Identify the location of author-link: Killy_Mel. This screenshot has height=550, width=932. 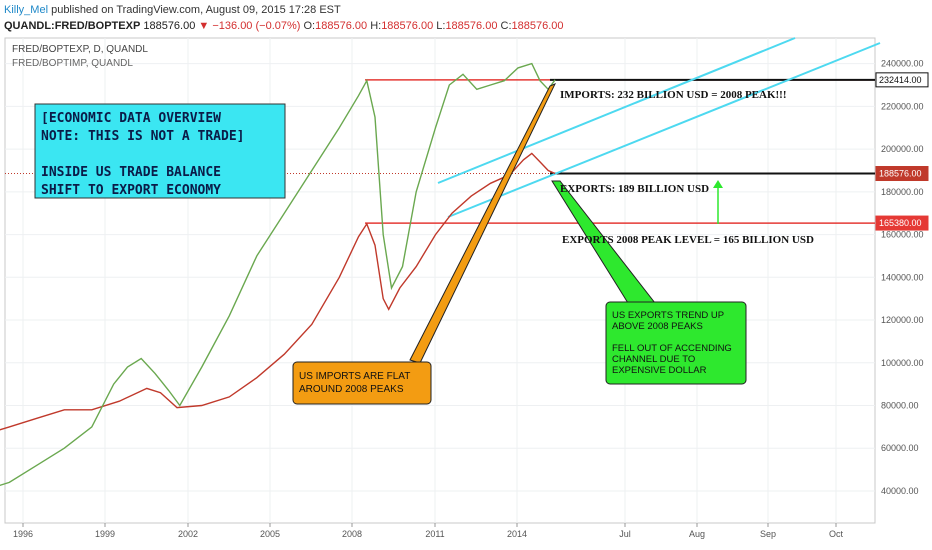
(26, 10).